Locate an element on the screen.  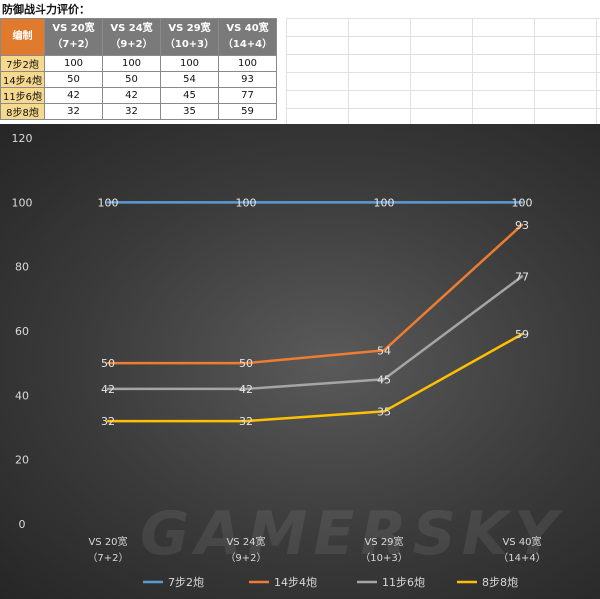
data-label: 59 is located at coordinates (522, 334).